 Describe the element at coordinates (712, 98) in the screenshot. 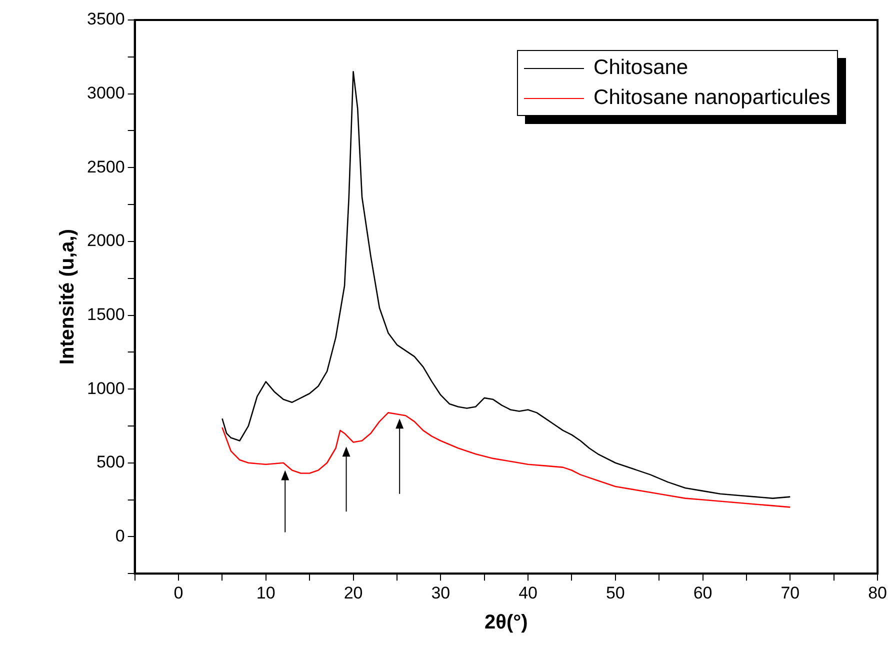

I see `legend-label: Chitosane nanoparticules` at that location.